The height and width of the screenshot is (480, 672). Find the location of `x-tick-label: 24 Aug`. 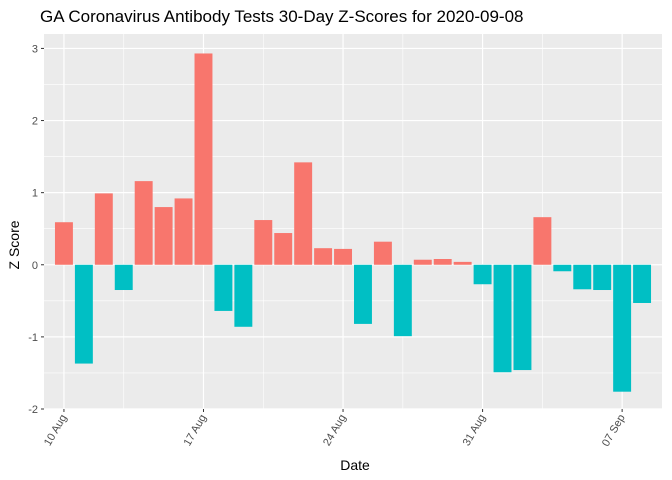

x-tick-label: 24 Aug is located at coordinates (335, 431).